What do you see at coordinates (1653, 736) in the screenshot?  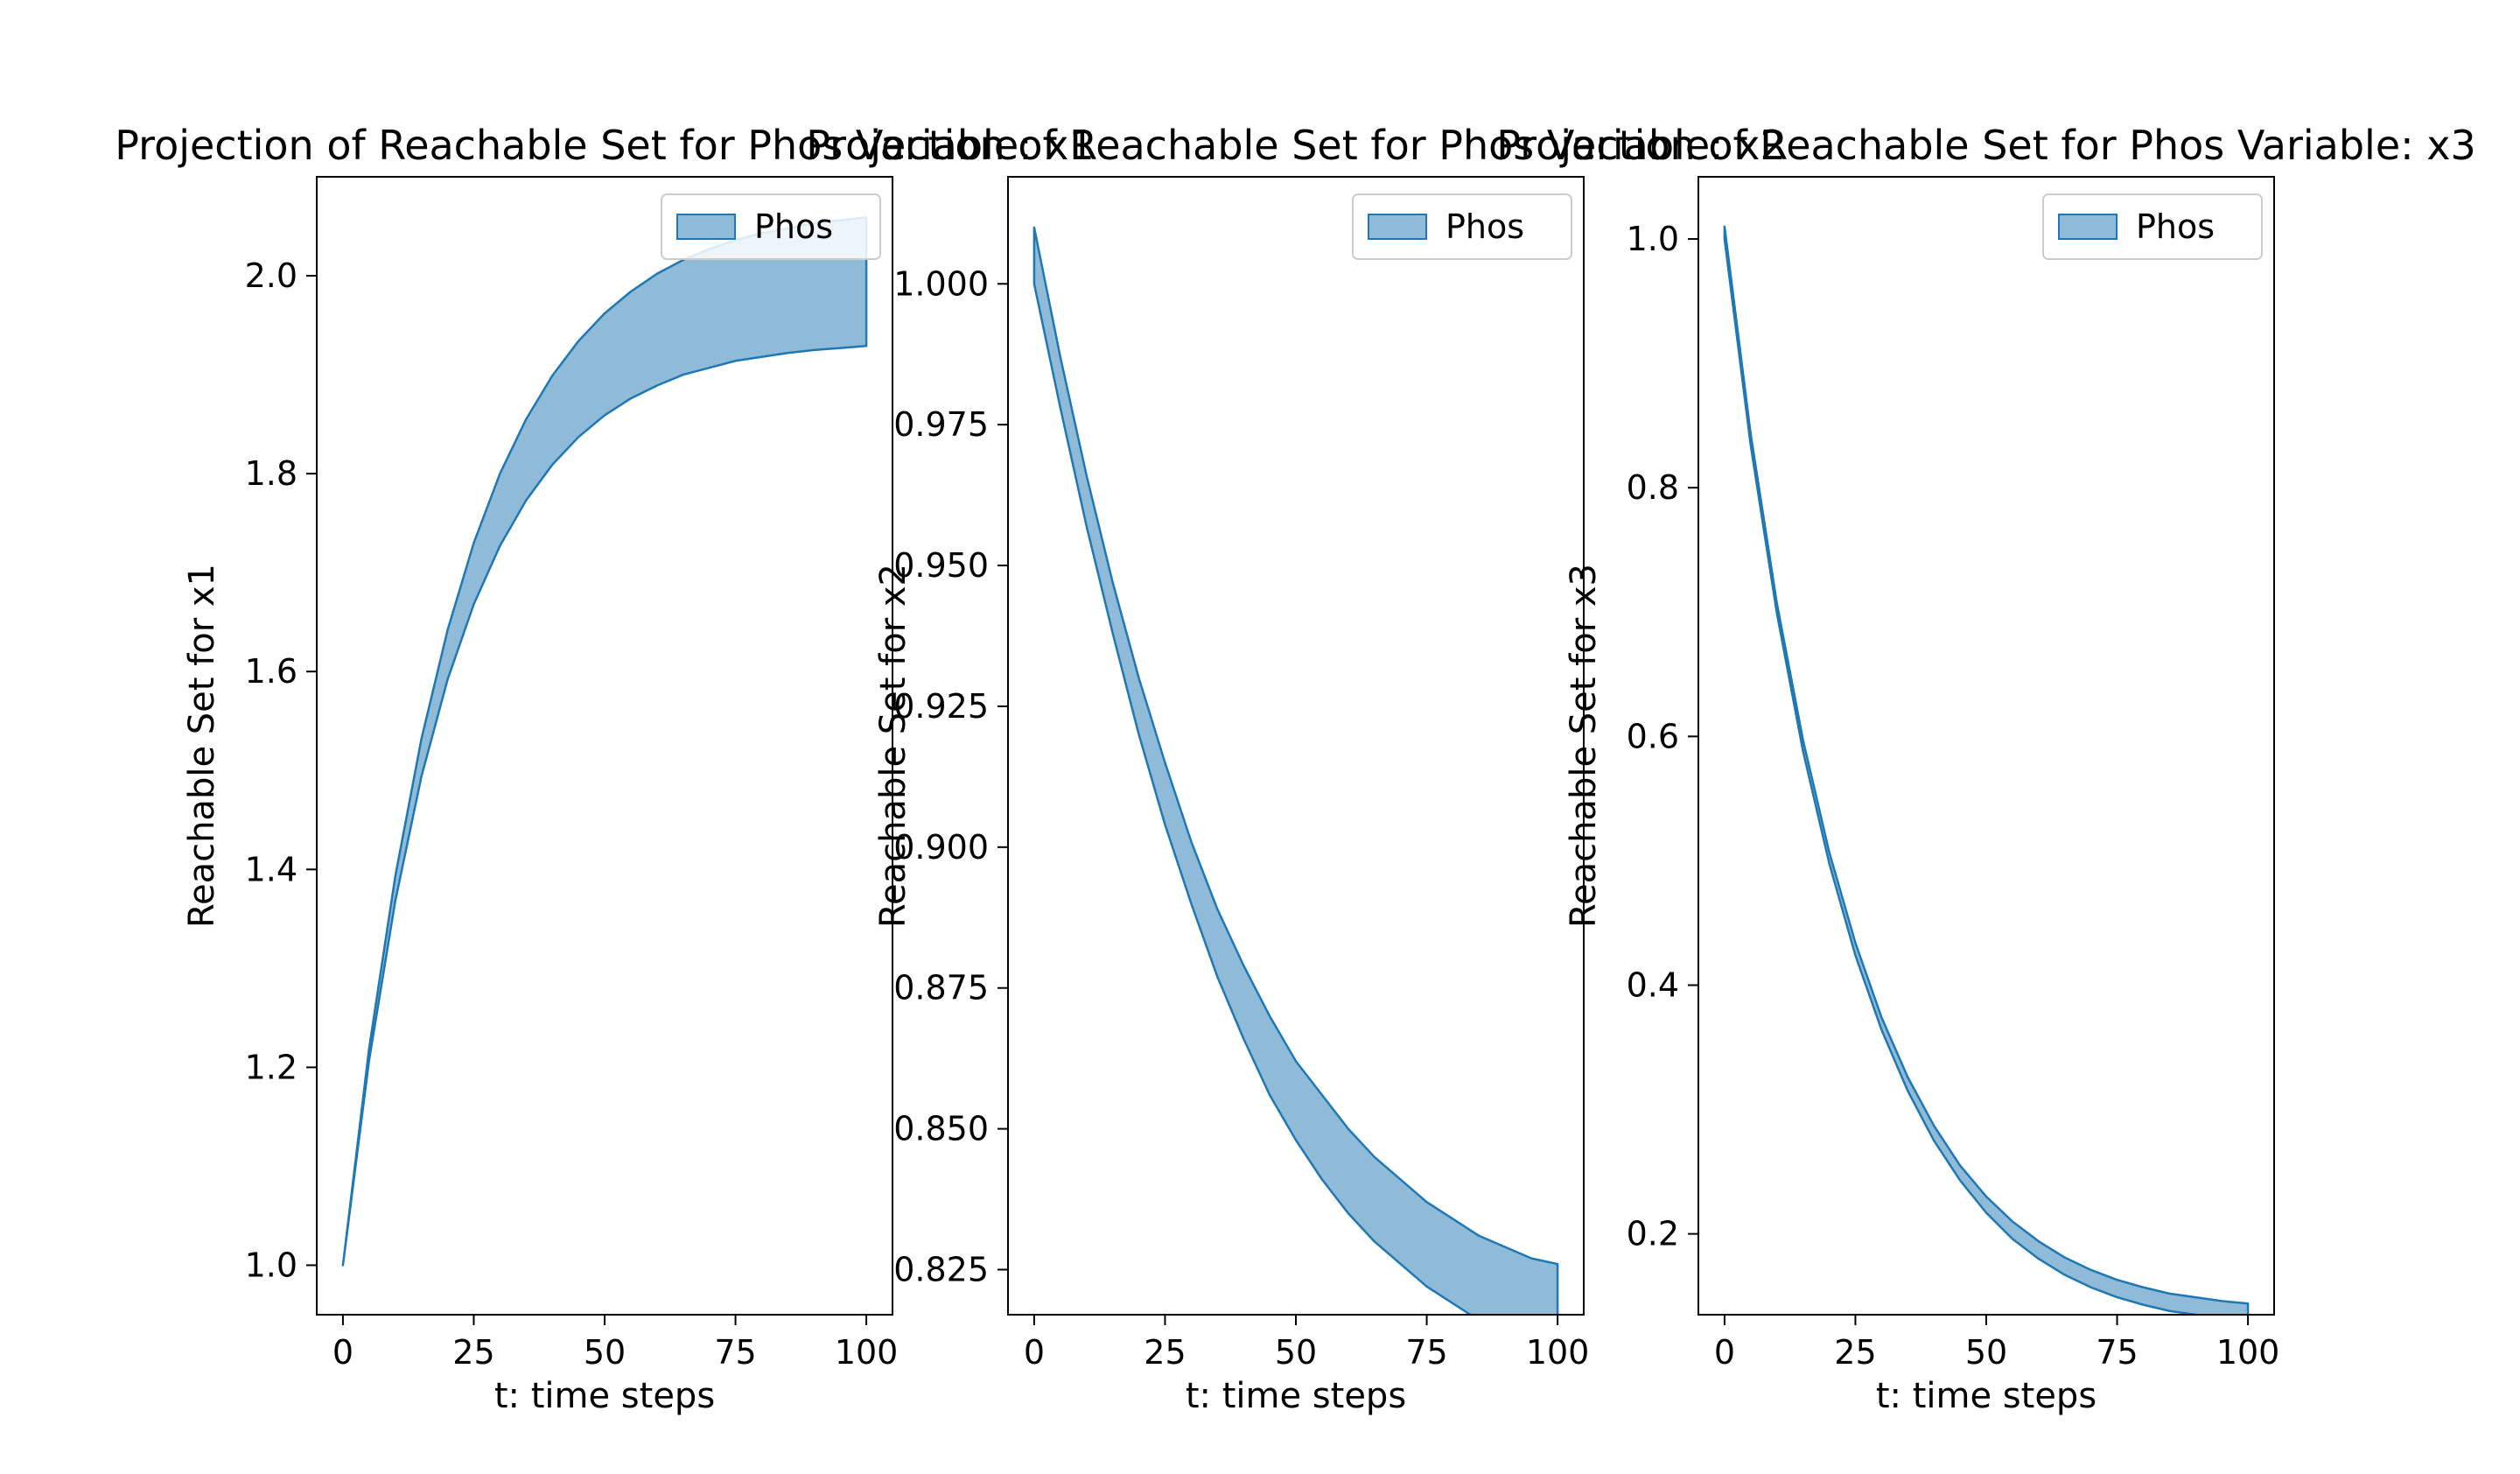 I see `y-tick-label: 0.6` at bounding box center [1653, 736].